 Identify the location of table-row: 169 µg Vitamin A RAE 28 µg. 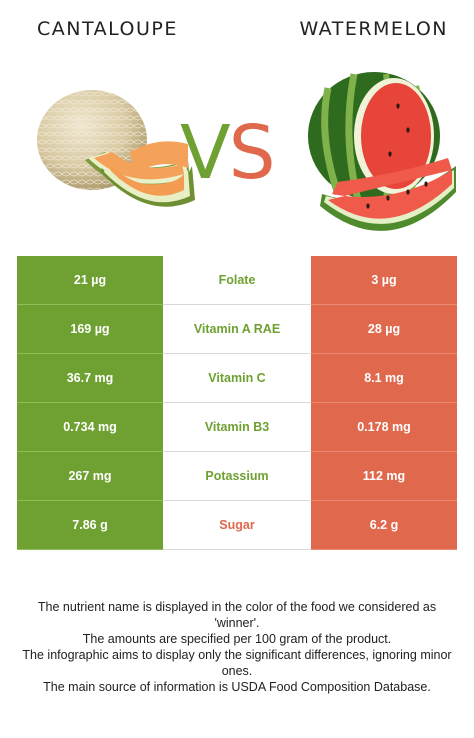
(237, 329).